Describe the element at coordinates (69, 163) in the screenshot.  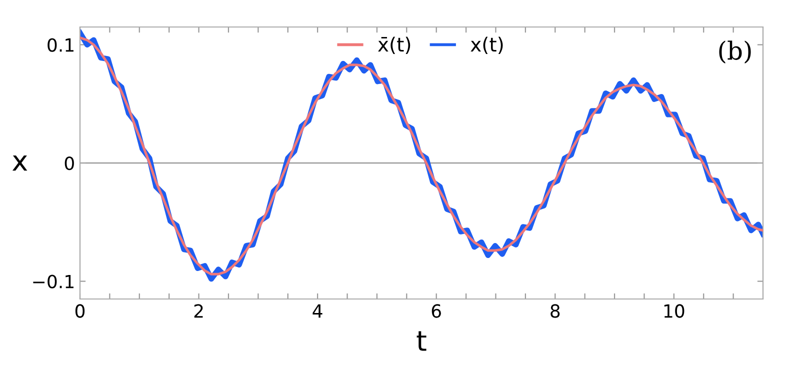
I see `y-tick-label: 0` at that location.